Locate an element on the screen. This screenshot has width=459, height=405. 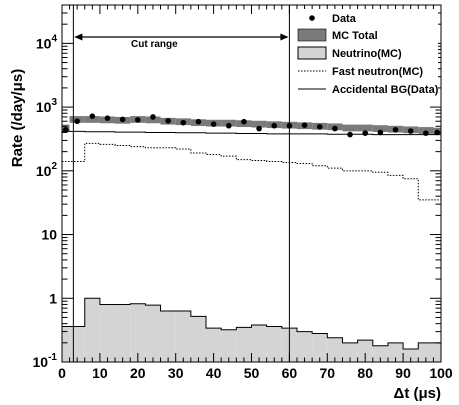
fast-neutron-histogram is located at coordinates (251, 171).